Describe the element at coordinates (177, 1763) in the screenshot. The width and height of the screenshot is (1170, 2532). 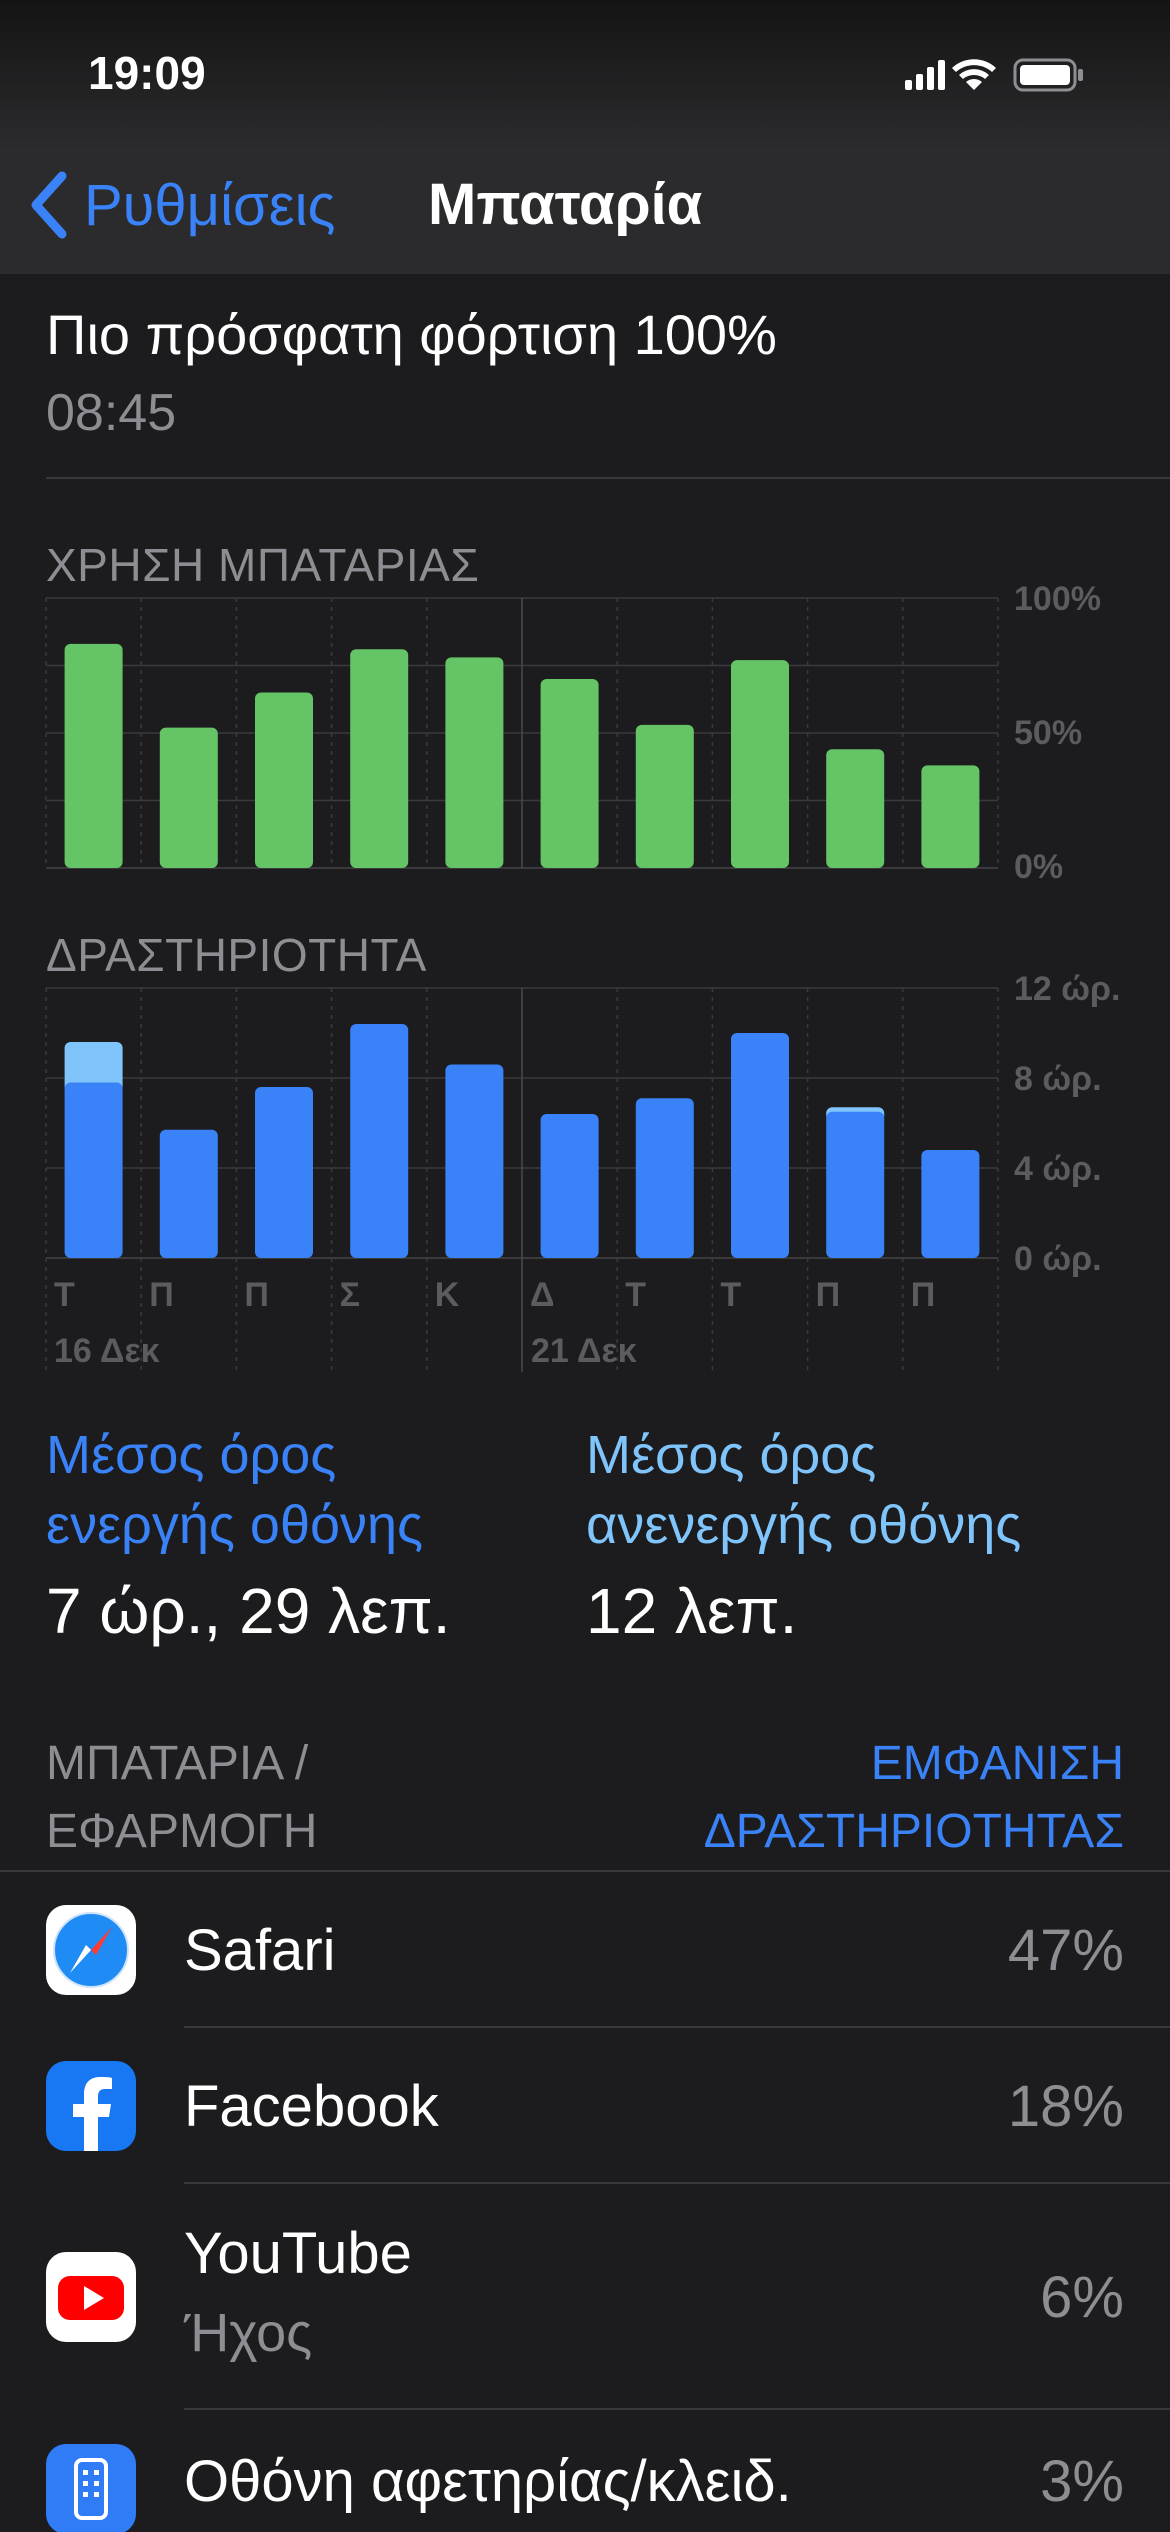
I see `header-line: ΜΠΑΤΑΡΙΑ /` at that location.